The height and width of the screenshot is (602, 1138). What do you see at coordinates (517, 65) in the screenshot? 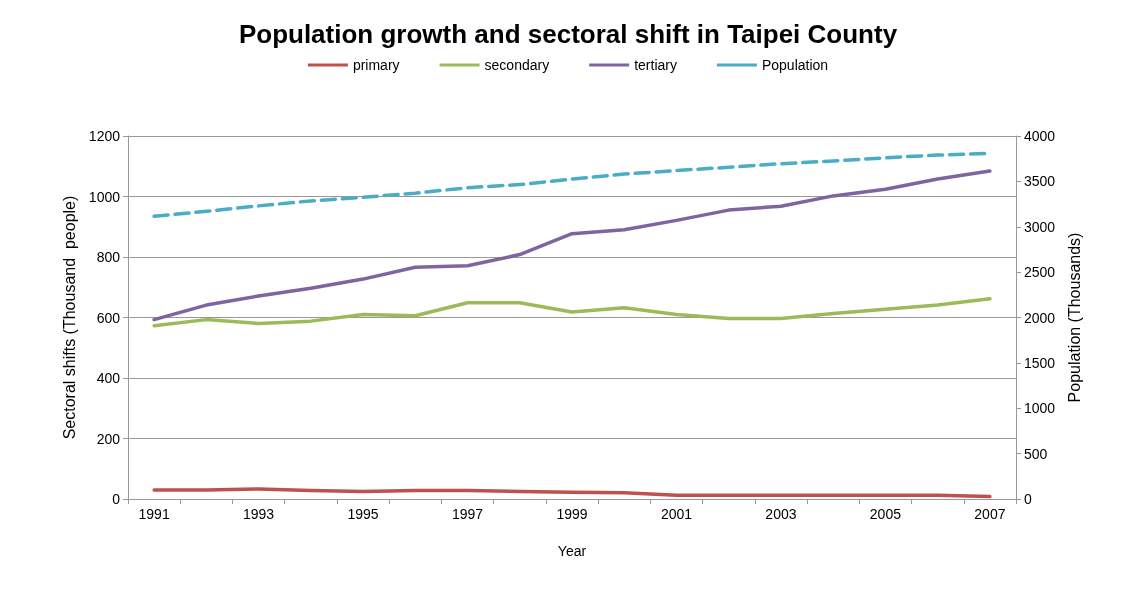
I see `legend-label: secondary` at bounding box center [517, 65].